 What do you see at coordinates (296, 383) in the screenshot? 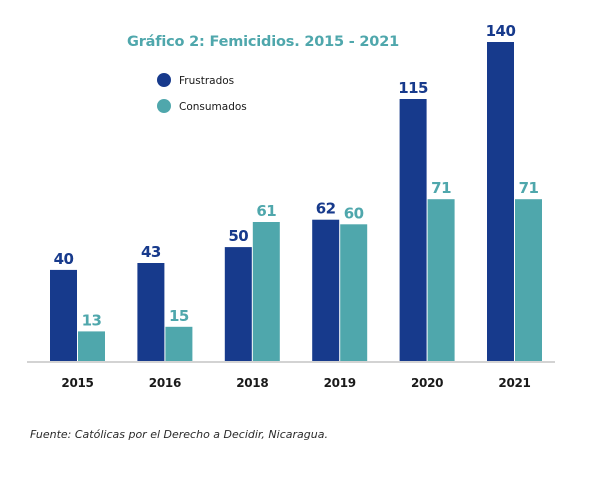
I see `category-labels-layer: 2015 2016 2018 2019 2020 2021` at bounding box center [296, 383].